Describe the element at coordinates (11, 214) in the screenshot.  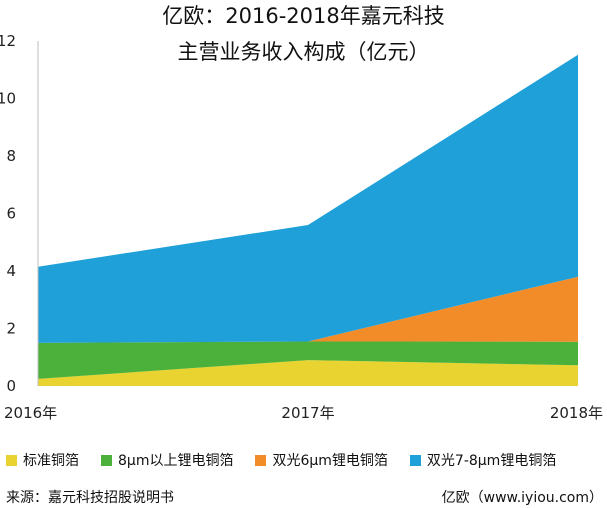
I see `y-tick-label: 6` at that location.